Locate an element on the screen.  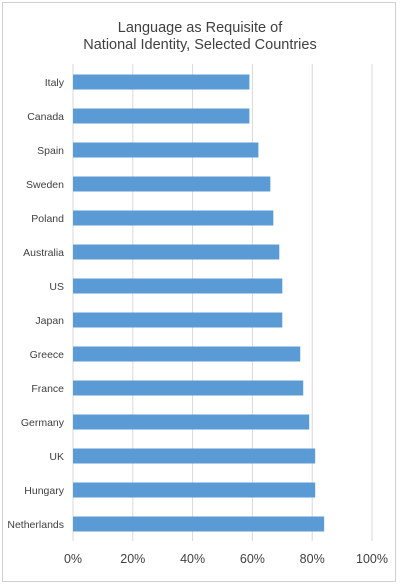
bar-italy is located at coordinates (161, 82).